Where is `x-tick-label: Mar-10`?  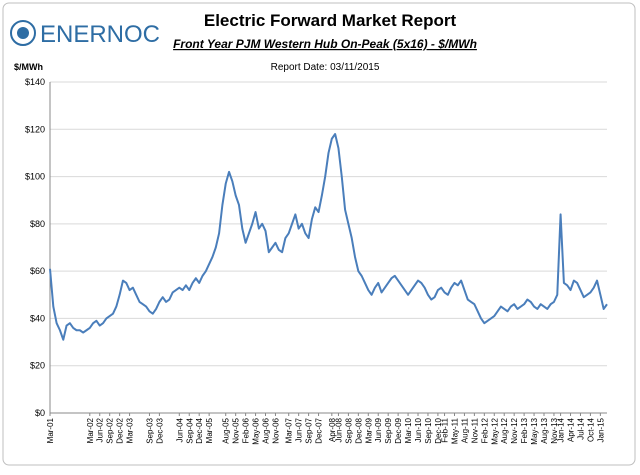
x-tick-label: Mar-10 is located at coordinates (408, 430).